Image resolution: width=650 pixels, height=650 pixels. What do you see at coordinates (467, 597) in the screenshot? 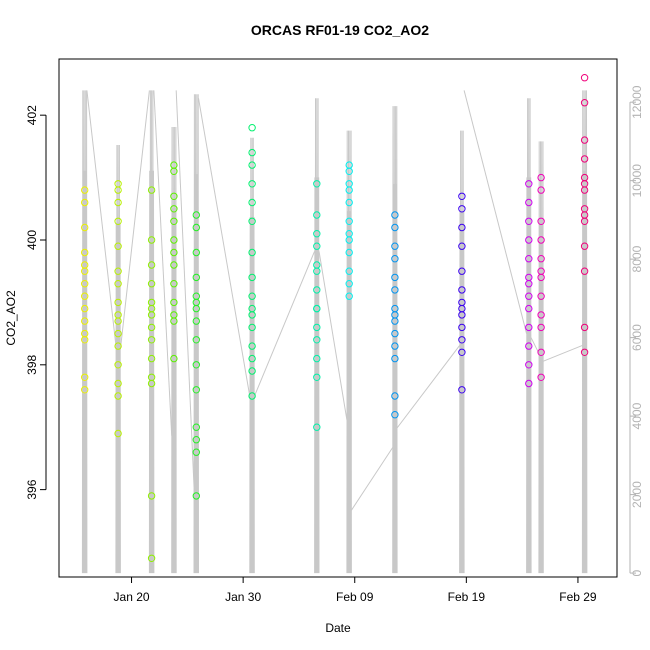
I see `x-tick-label: Feb 19` at bounding box center [467, 597].